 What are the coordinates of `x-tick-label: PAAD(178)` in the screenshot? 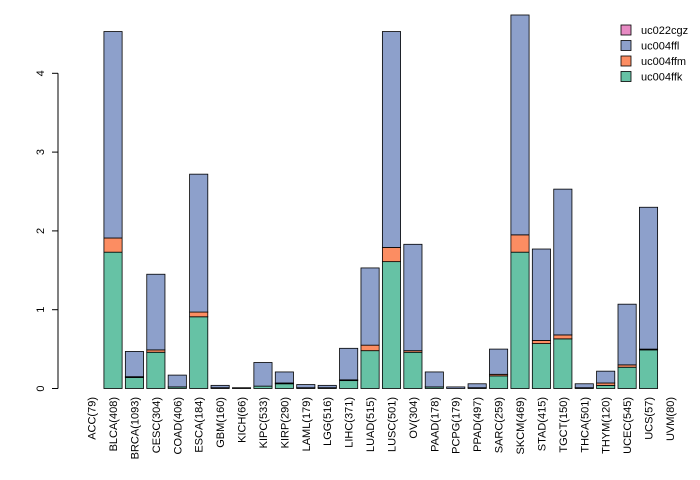 It's located at (435, 424).